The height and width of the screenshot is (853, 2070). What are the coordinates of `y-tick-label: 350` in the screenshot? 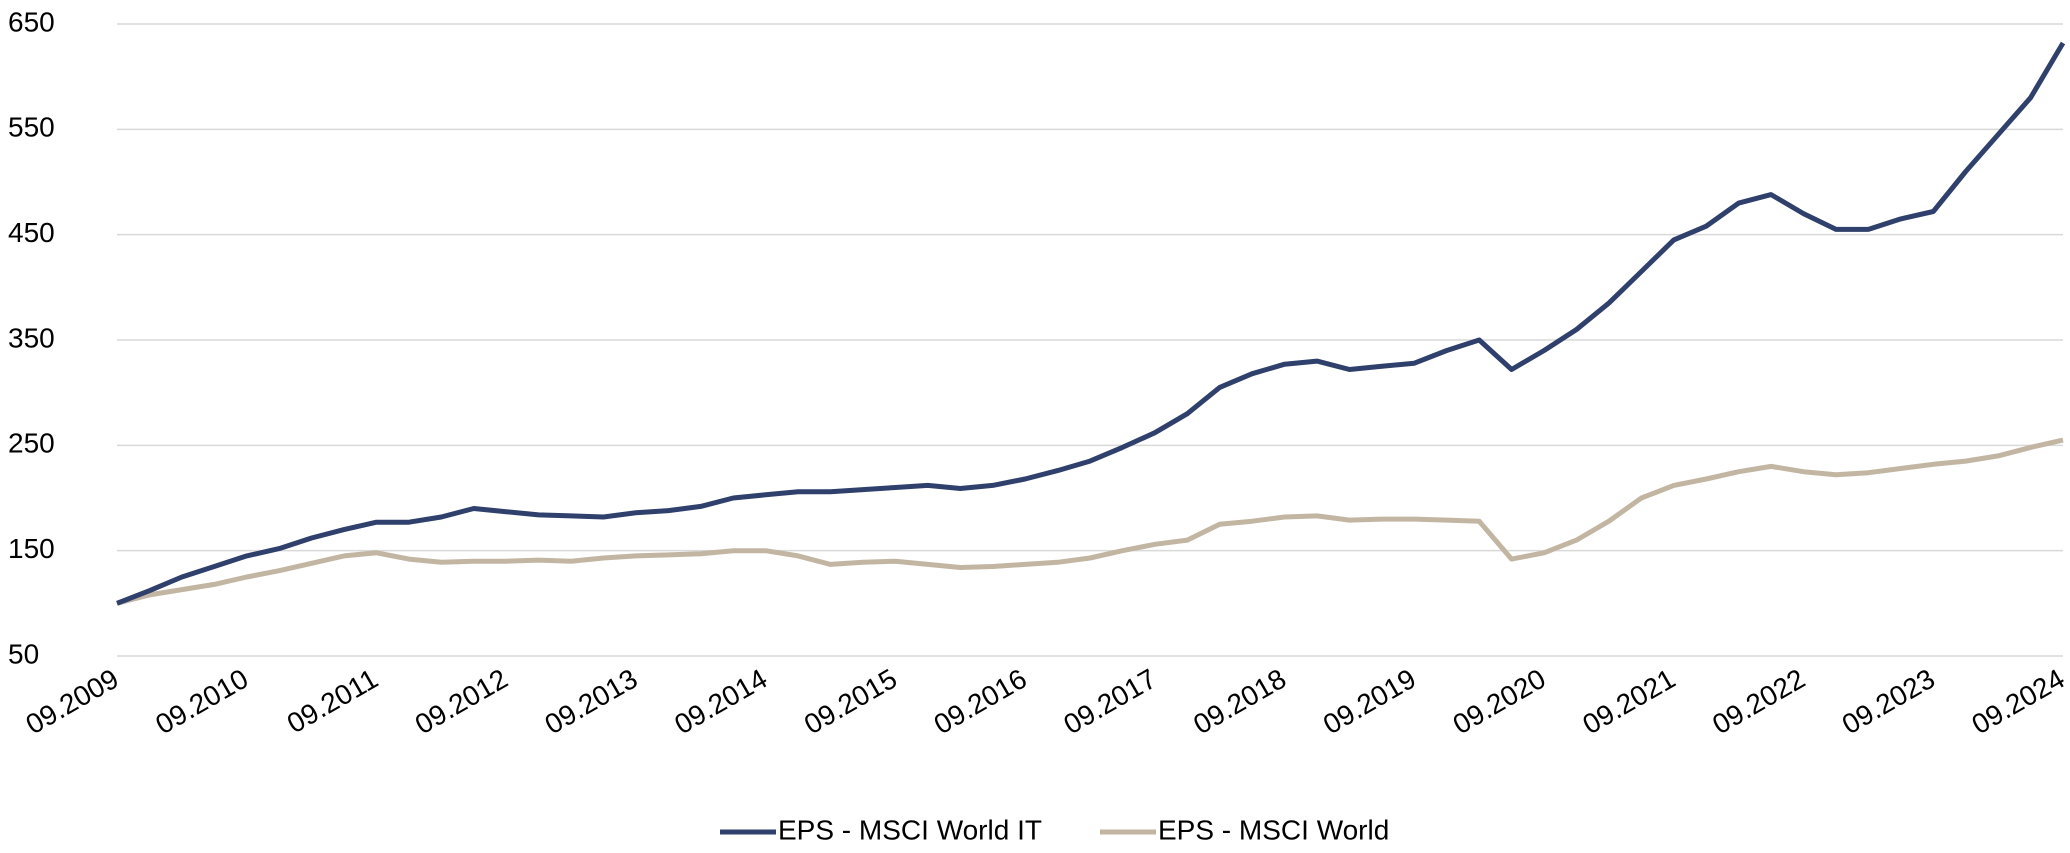 It's located at (31, 337).